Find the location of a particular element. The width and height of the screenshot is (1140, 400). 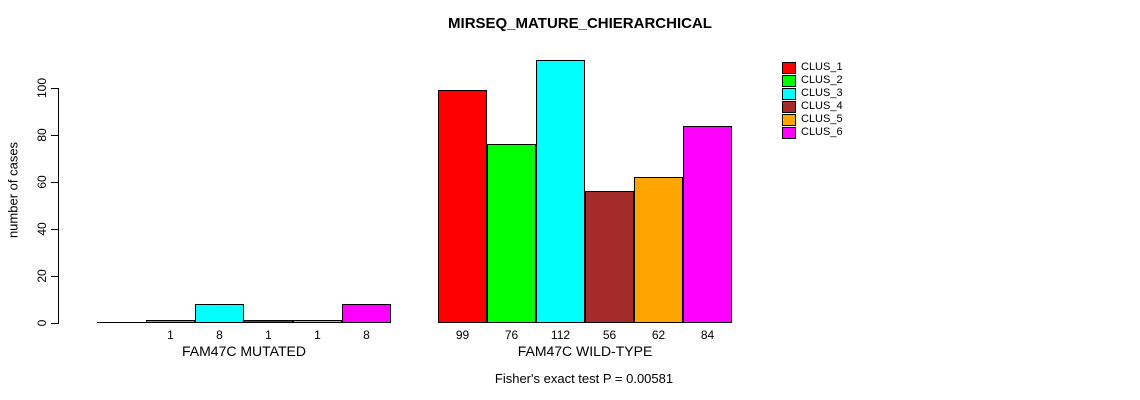

legend-item: CLUS_4 is located at coordinates (812, 106).